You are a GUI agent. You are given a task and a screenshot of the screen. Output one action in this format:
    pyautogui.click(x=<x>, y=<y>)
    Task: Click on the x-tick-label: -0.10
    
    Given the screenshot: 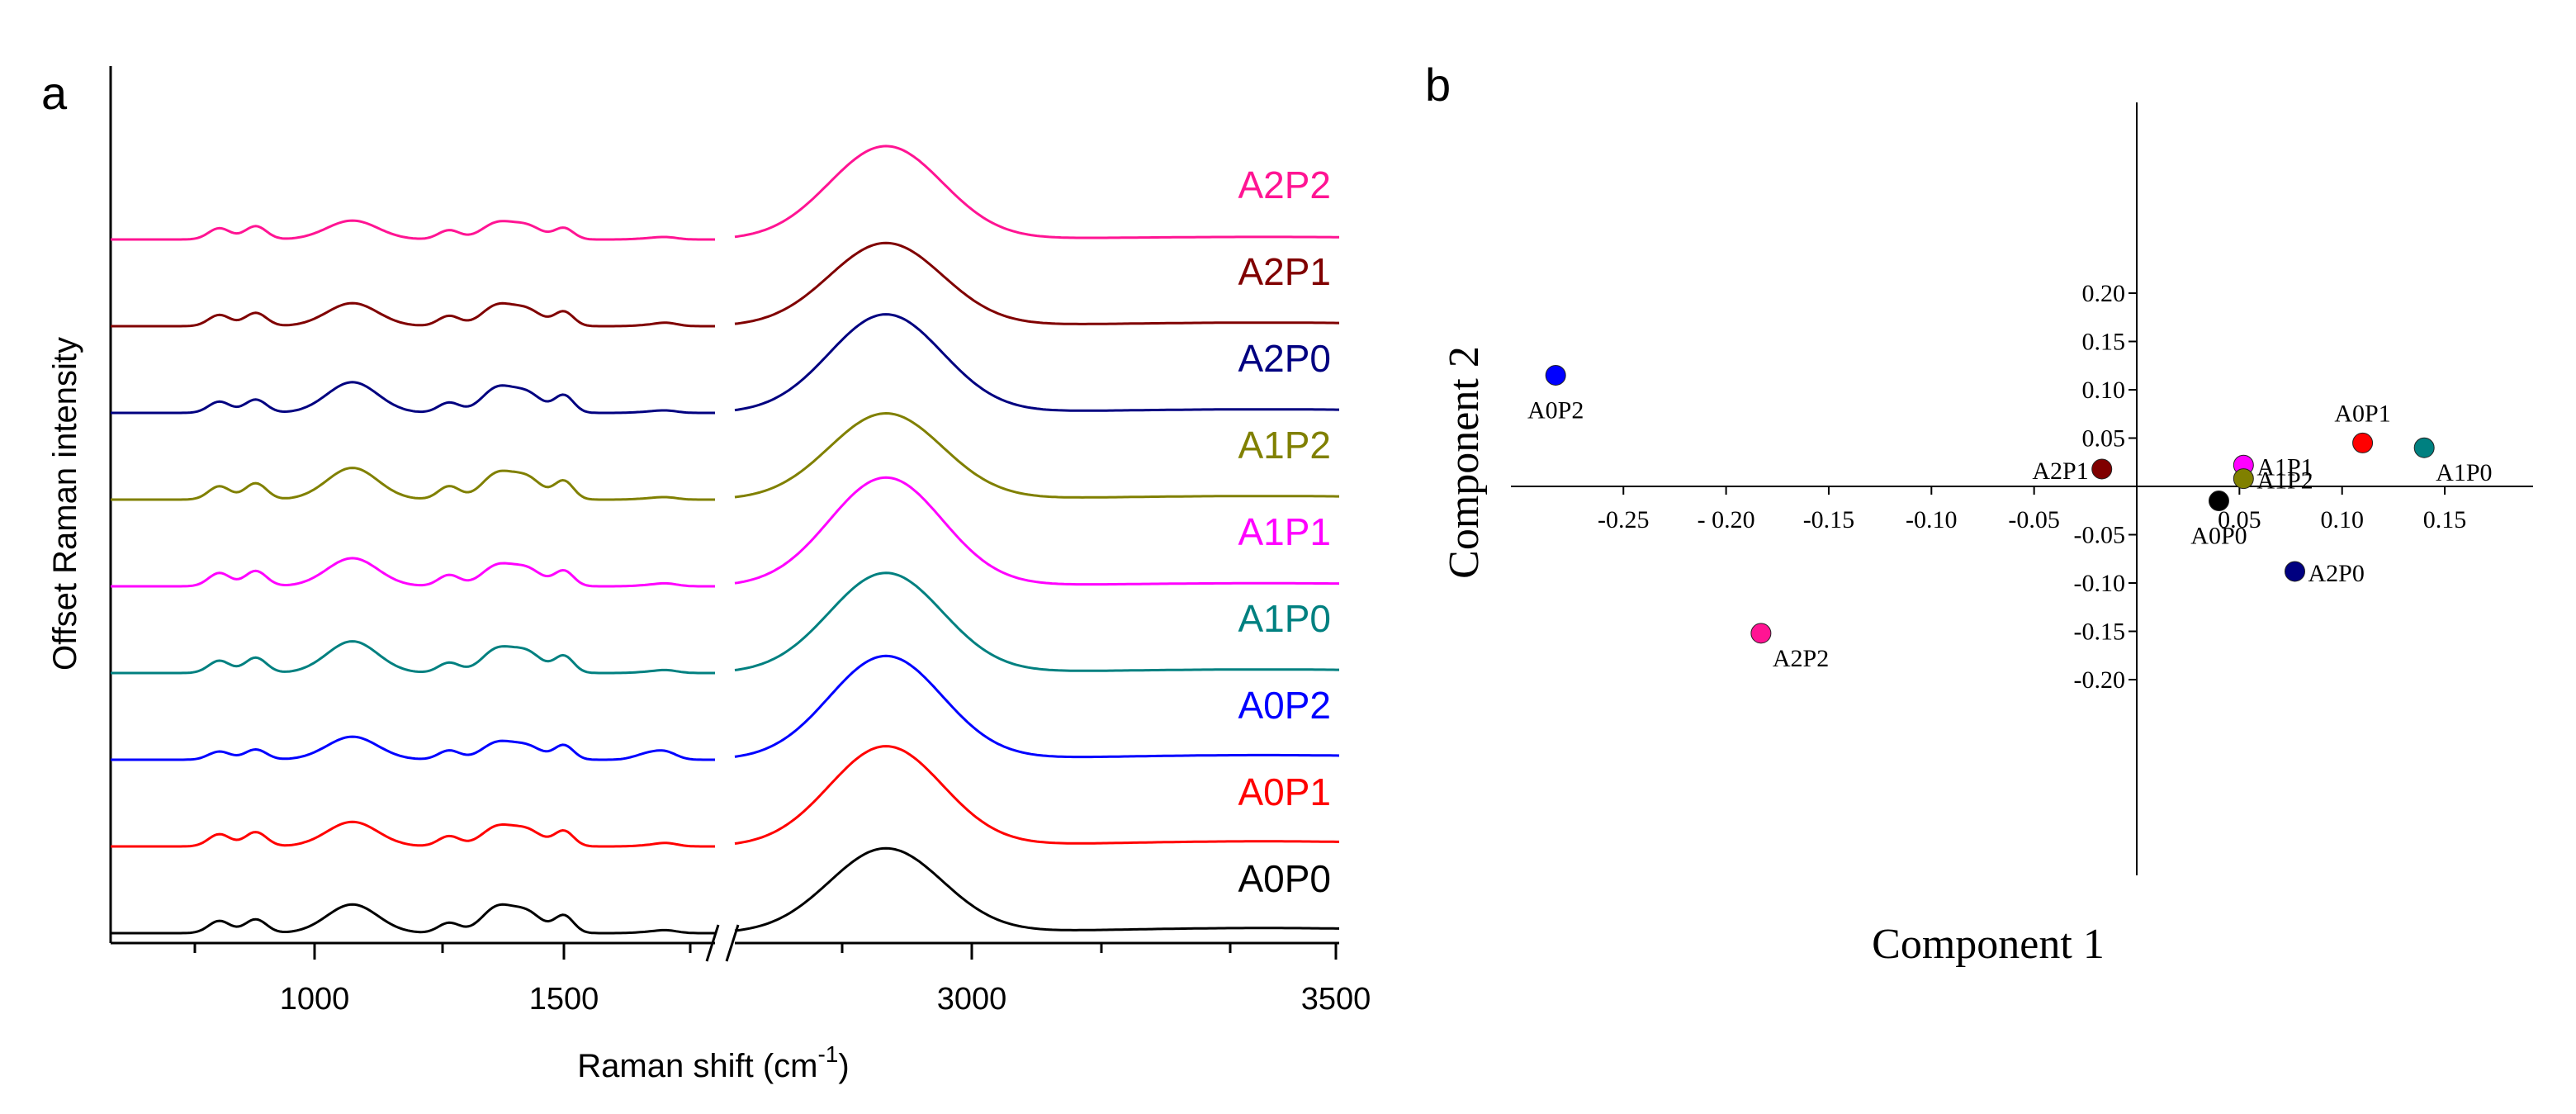 What is the action you would take?
    pyautogui.click(x=1932, y=519)
    